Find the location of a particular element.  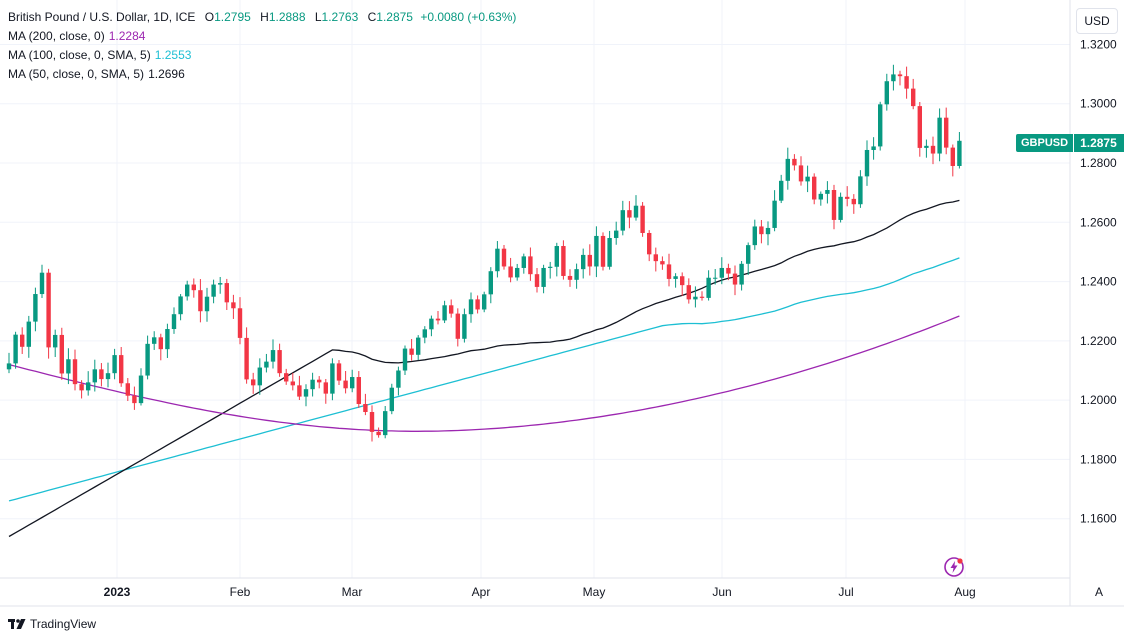

time-tick-label: Apr is located at coordinates (481, 592).